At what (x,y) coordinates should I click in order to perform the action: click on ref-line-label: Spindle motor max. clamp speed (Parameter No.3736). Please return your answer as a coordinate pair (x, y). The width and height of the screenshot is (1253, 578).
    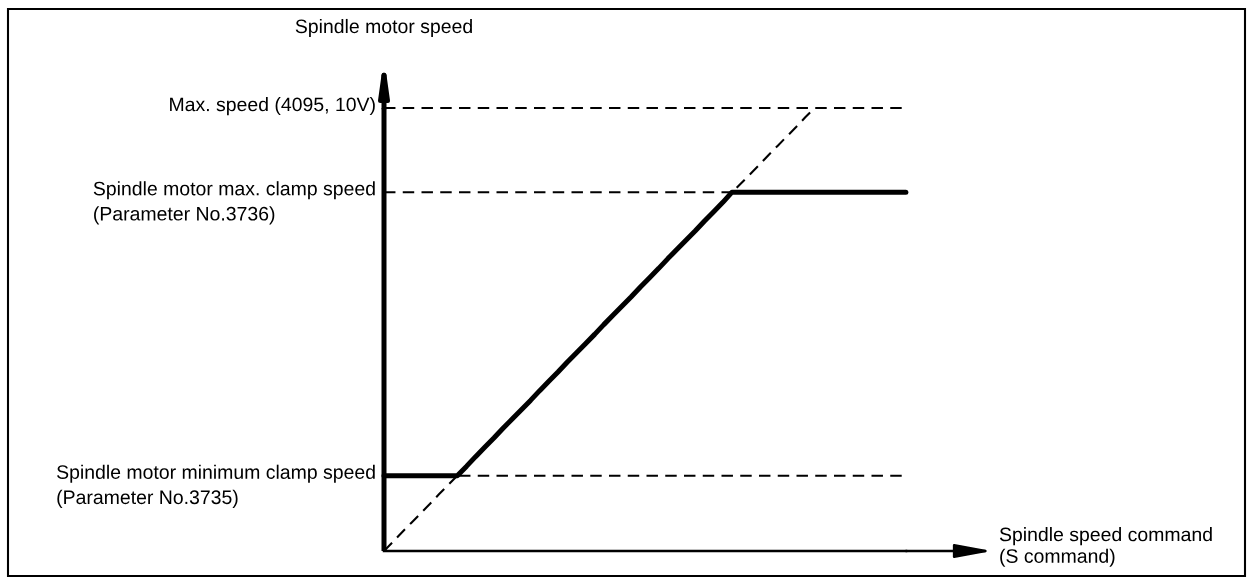
    Looking at the image, I should click on (234, 203).